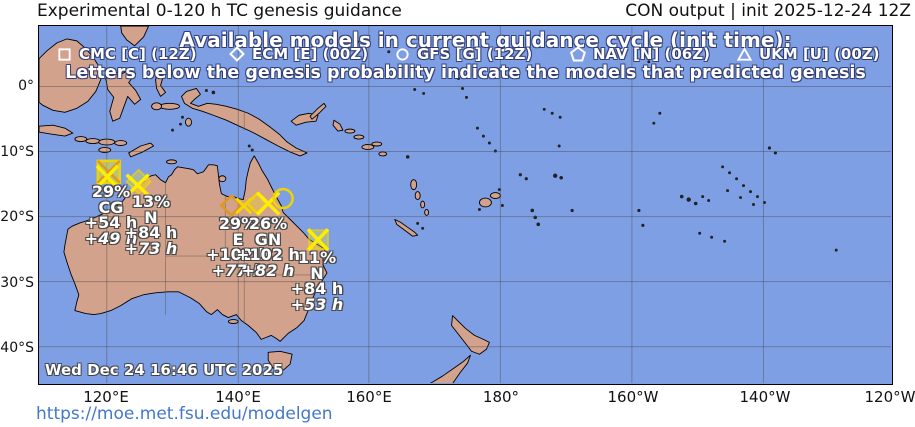 The width and height of the screenshot is (915, 427). I want to click on legend-label: GFS [G] (12Z), so click(475, 54).